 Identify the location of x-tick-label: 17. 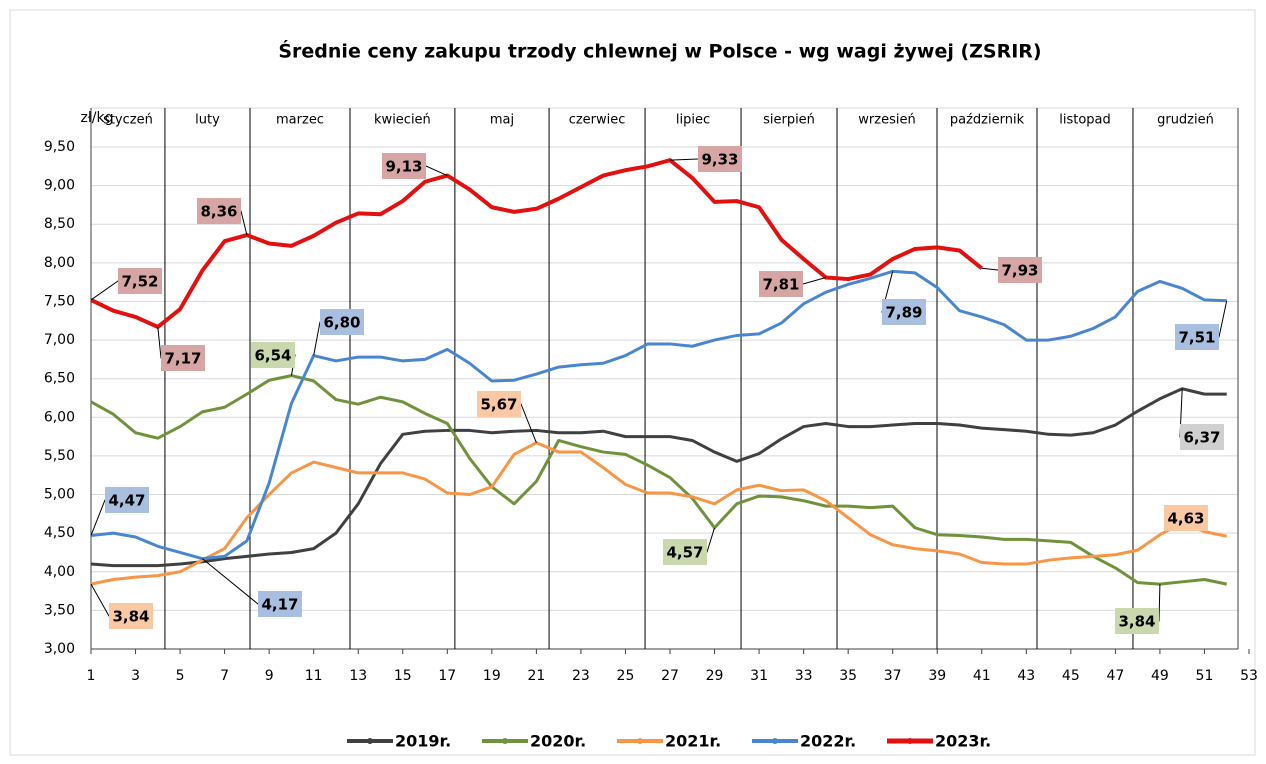
(447, 676).